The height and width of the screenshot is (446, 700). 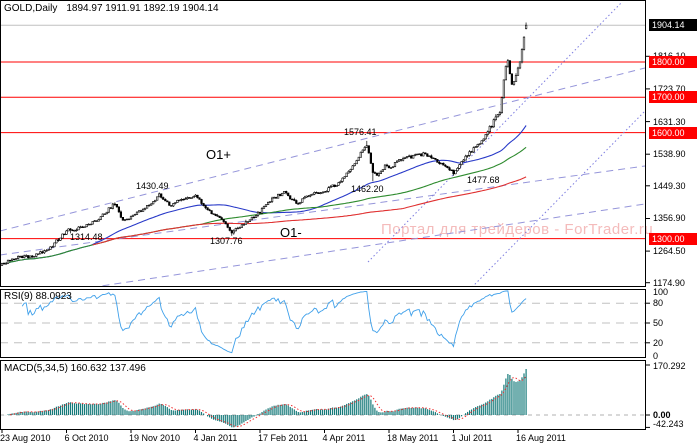 What do you see at coordinates (669, 154) in the screenshot?
I see `price-axis-tick-label: 1538.90` at bounding box center [669, 154].